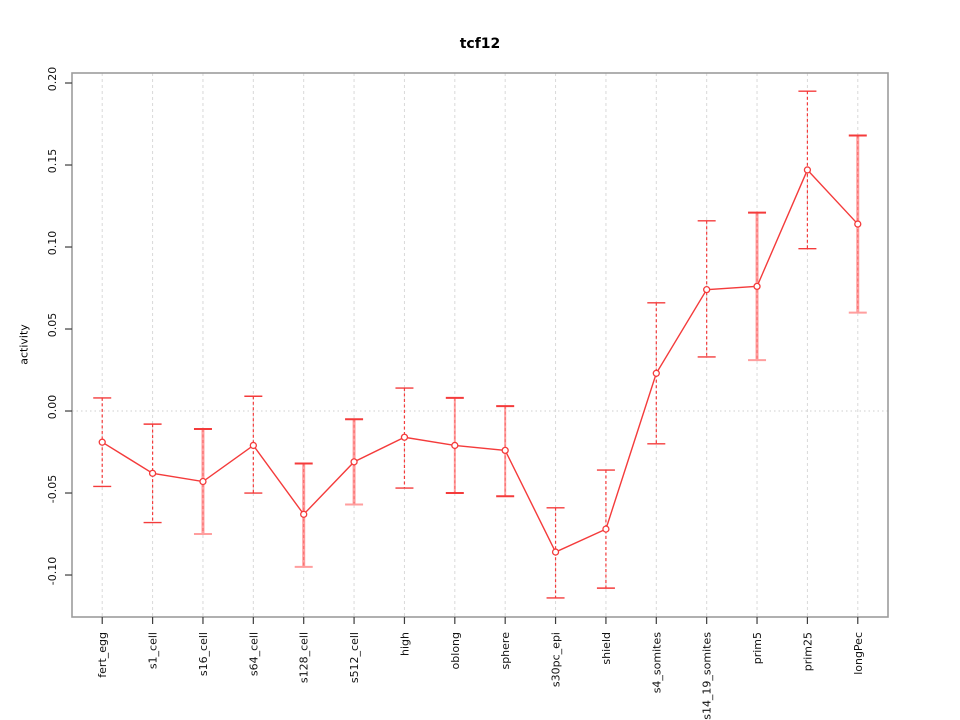 This screenshot has width=960, height=720. I want to click on y-tick-label: 0.05, so click(52, 325).